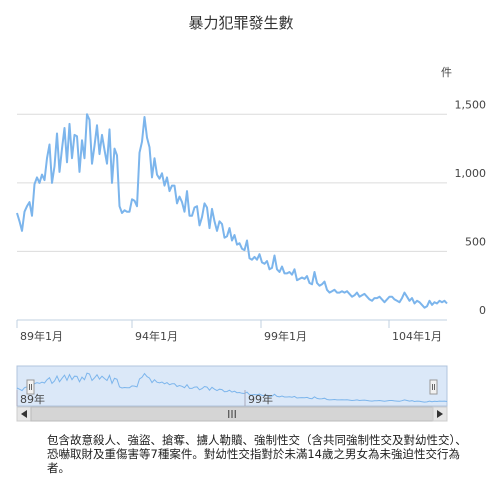  I want to click on y-tick-label: 0, so click(482, 310).